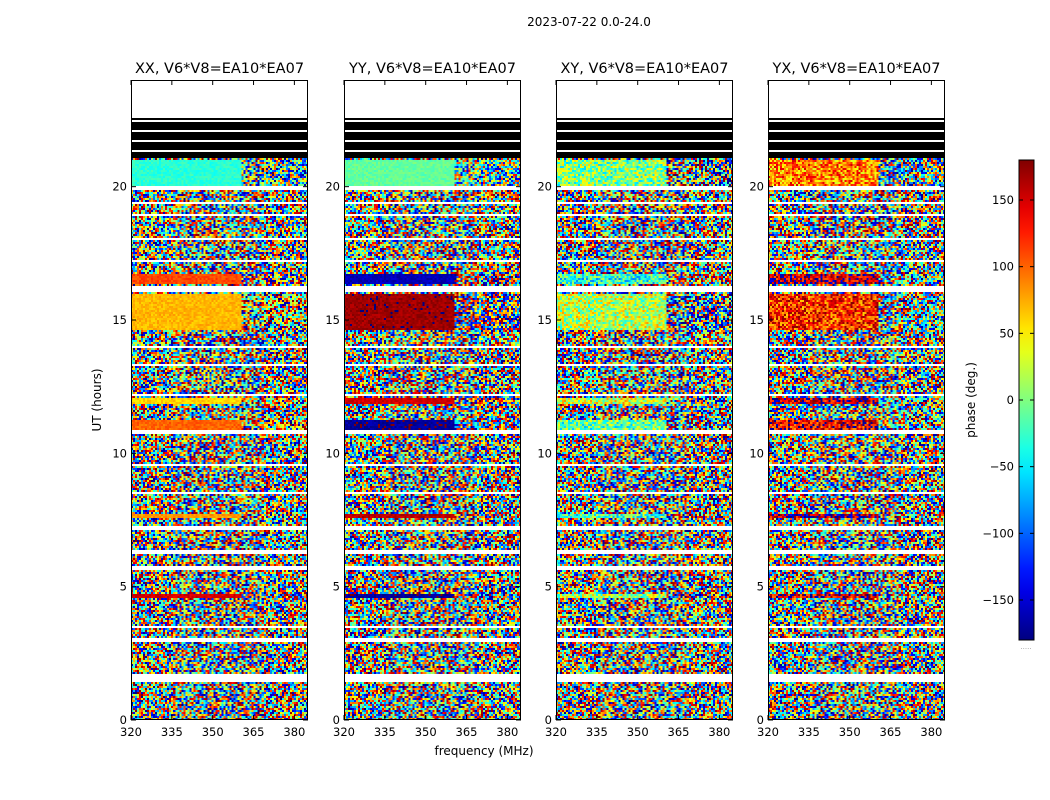 The width and height of the screenshot is (1050, 800). I want to click on colorbar-tick-label: 50, so click(1006, 333).